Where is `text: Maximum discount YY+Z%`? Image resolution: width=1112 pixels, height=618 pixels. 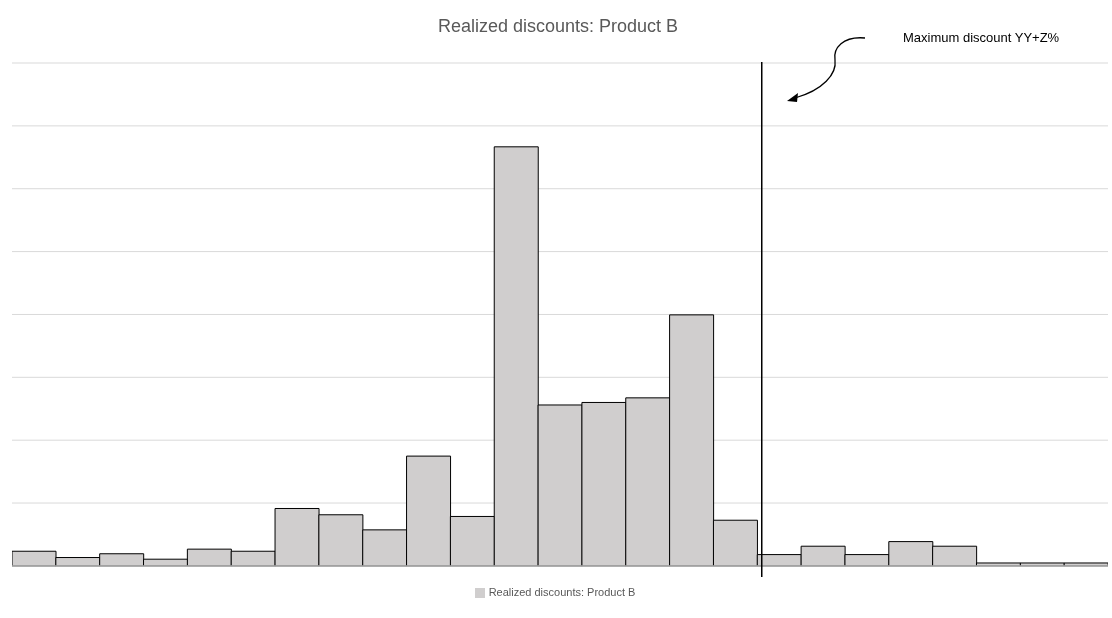 text: Maximum discount YY+Z% is located at coordinates (981, 37).